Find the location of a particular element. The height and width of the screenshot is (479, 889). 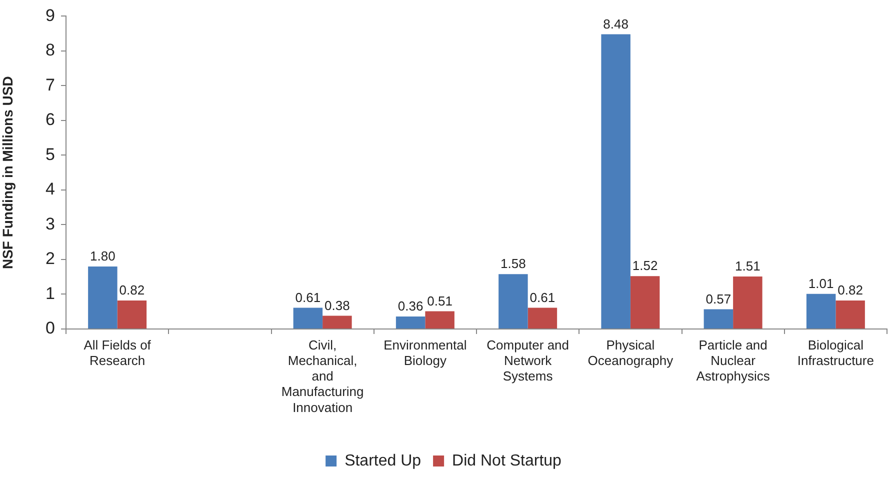

y-tick-label: 3 is located at coordinates (50, 224).